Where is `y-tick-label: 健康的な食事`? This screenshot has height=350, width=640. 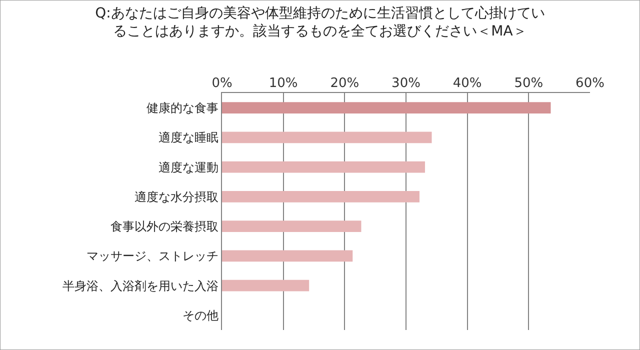
y-tick-label: 健康的な食事 is located at coordinates (182, 108).